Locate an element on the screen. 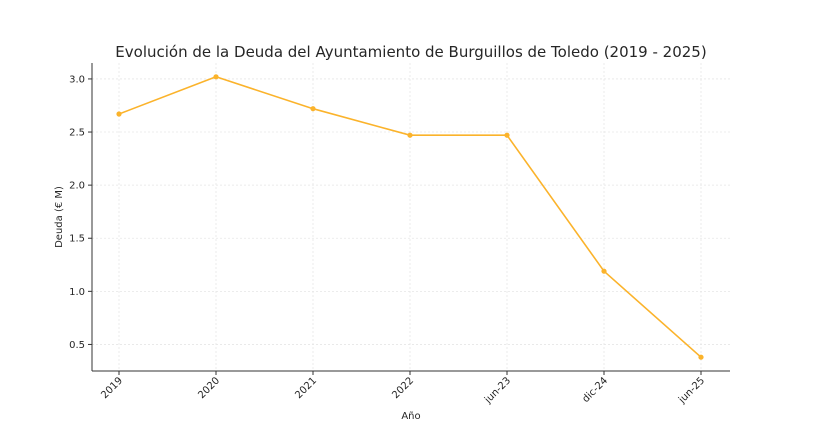 This screenshot has height=427, width=822. y-tick-label: 3.0 is located at coordinates (77, 79).